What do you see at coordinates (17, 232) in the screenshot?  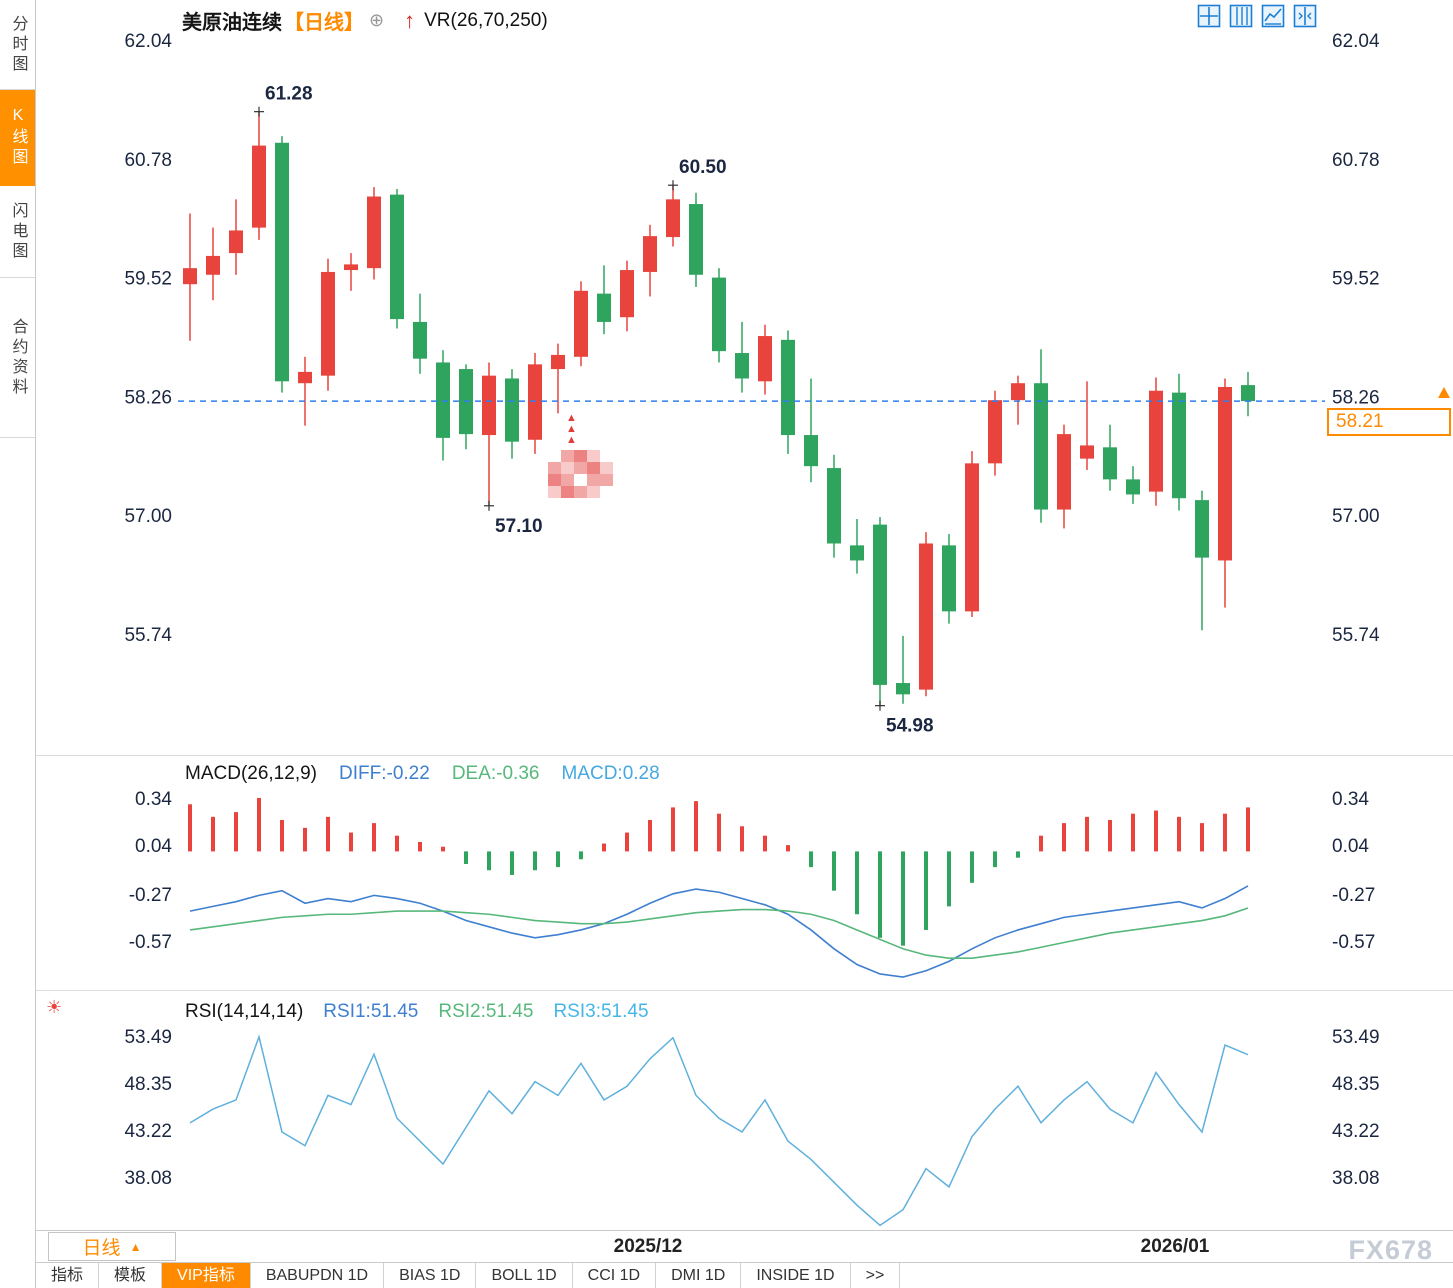 I see `sidebar-tab-lightning-chart: 闪电图` at bounding box center [17, 232].